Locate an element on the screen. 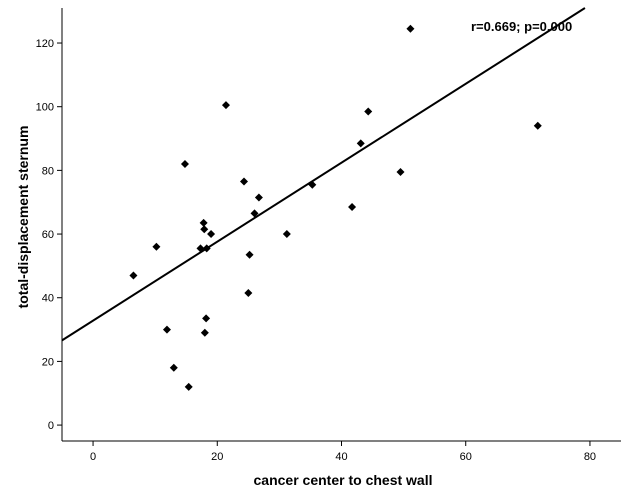 The width and height of the screenshot is (629, 504). x-tick-label: 60 is located at coordinates (466, 457).